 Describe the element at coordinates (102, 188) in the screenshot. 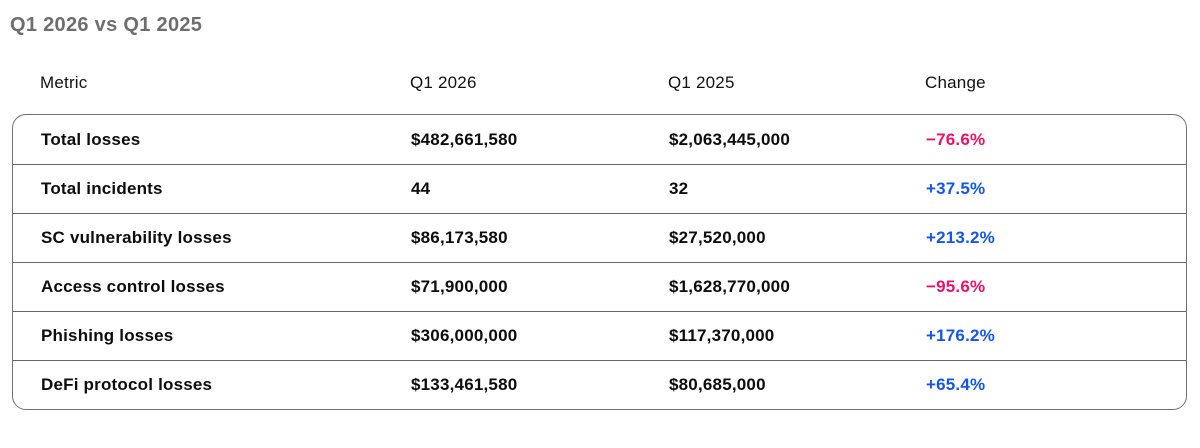

I see `metric-name: Total incidents` at that location.